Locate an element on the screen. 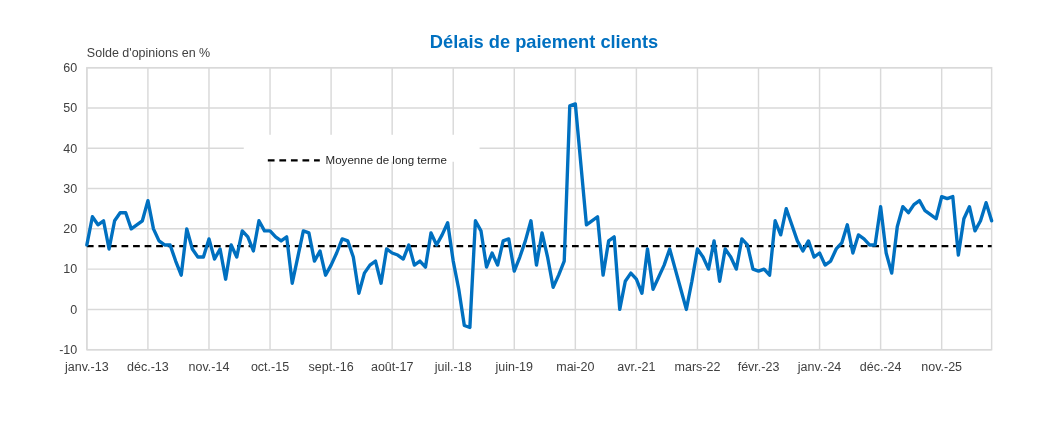  y-tick-label: 60 is located at coordinates (70, 68).